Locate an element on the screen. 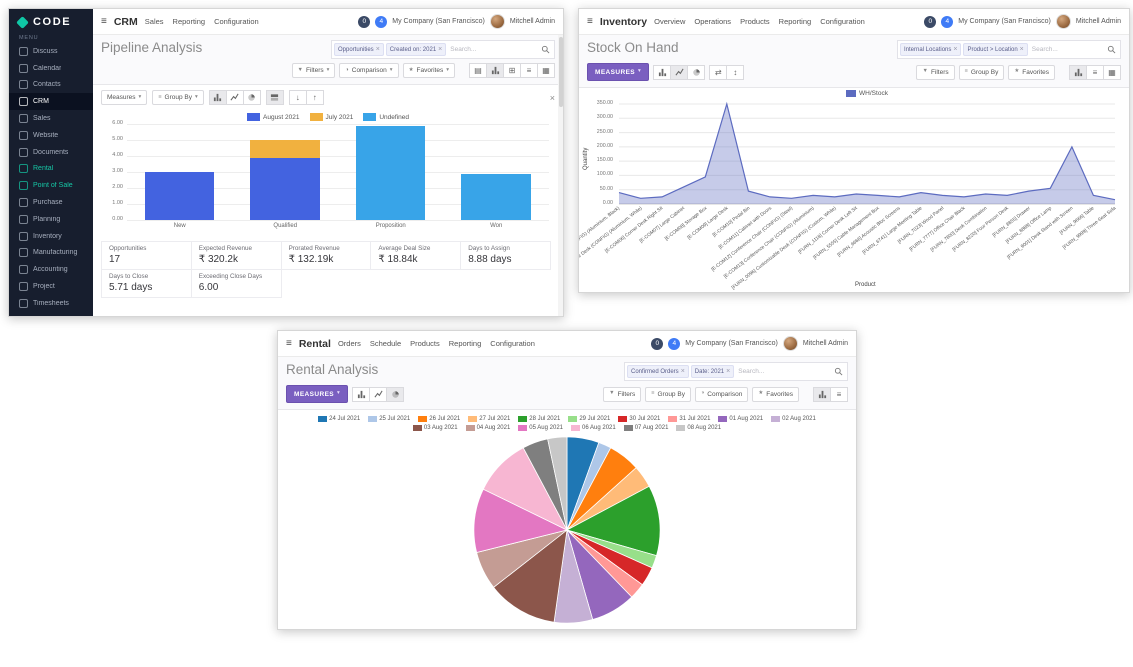  sidebar-item-purchase: Purchase is located at coordinates (51, 202).